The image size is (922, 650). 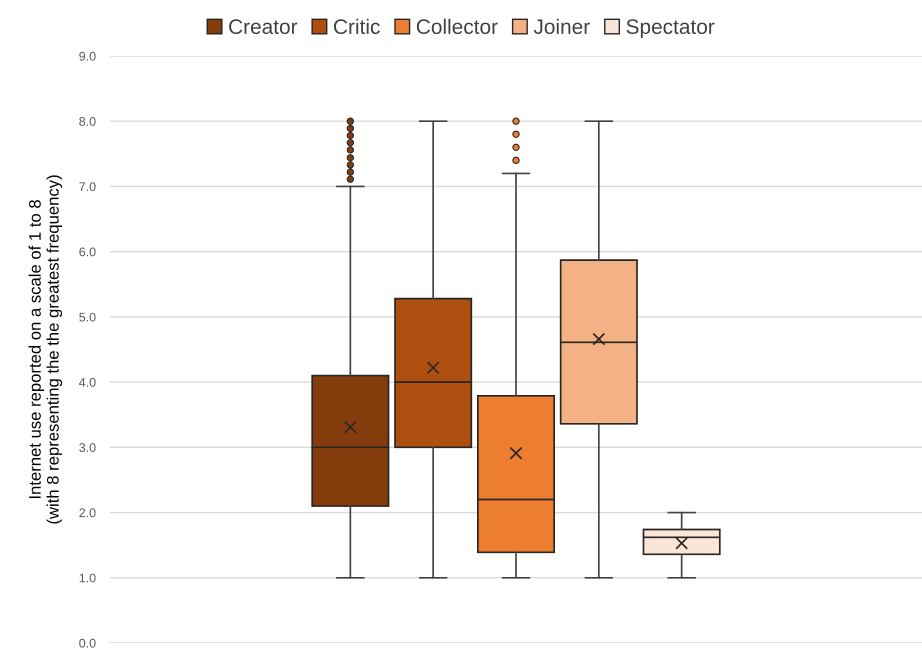 I want to click on legend-label: Creator, so click(x=263, y=26).